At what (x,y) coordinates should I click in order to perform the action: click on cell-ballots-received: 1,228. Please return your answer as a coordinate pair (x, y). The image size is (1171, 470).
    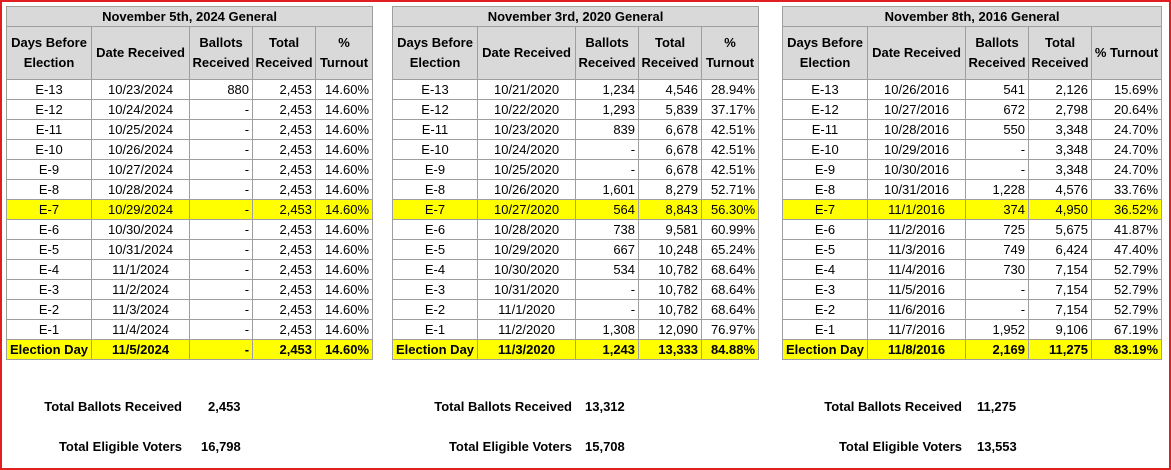
    Looking at the image, I should click on (997, 189).